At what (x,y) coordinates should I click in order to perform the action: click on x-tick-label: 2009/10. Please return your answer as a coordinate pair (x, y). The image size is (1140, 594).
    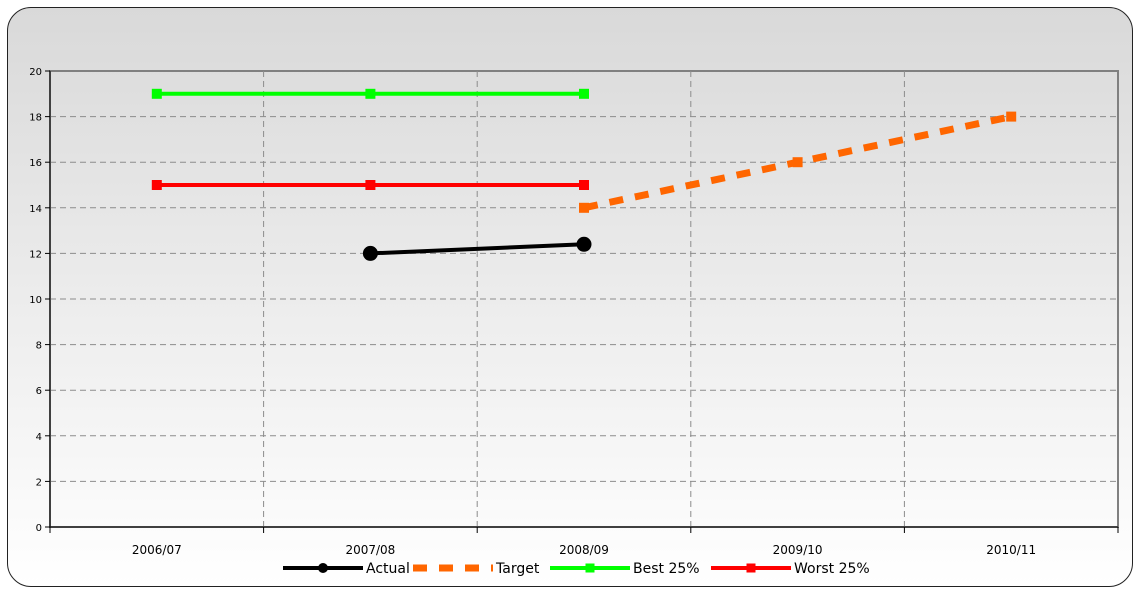
    Looking at the image, I should click on (798, 550).